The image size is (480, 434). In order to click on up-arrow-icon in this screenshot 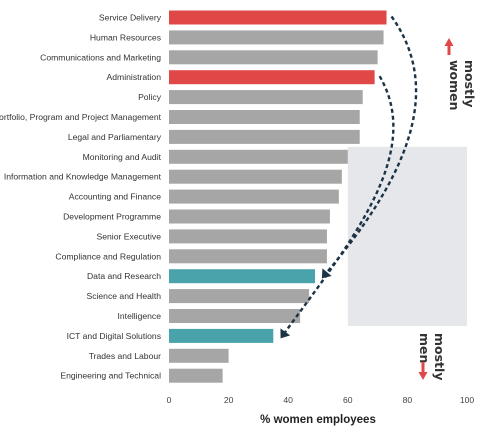, I will do `click(449, 42)`.